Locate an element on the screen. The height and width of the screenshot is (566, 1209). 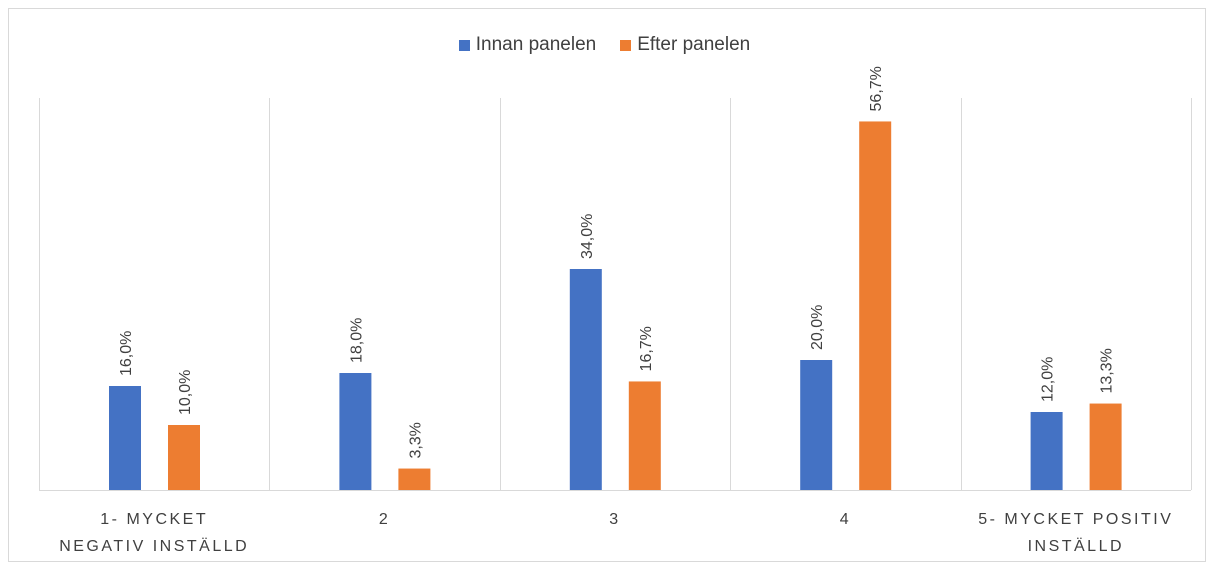
category-label: 1- MYCKET is located at coordinates (154, 519).